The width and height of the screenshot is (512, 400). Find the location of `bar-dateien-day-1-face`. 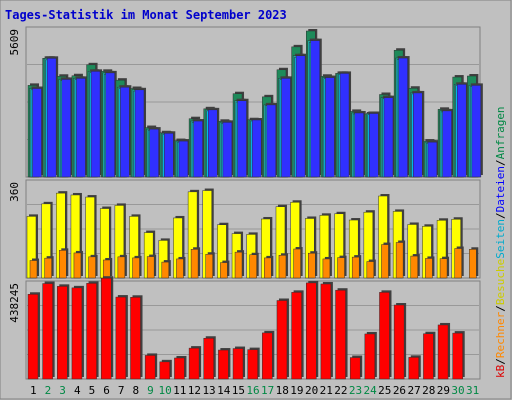

bar-dateien-day-1-face is located at coordinates (37, 133).